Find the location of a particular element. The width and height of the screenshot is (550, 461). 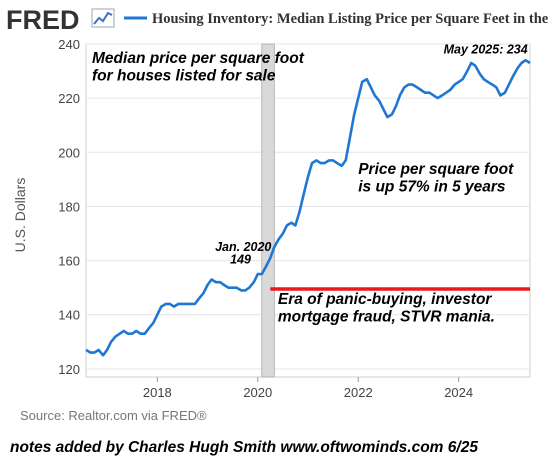

y-tick-label: 180 is located at coordinates (69, 206).